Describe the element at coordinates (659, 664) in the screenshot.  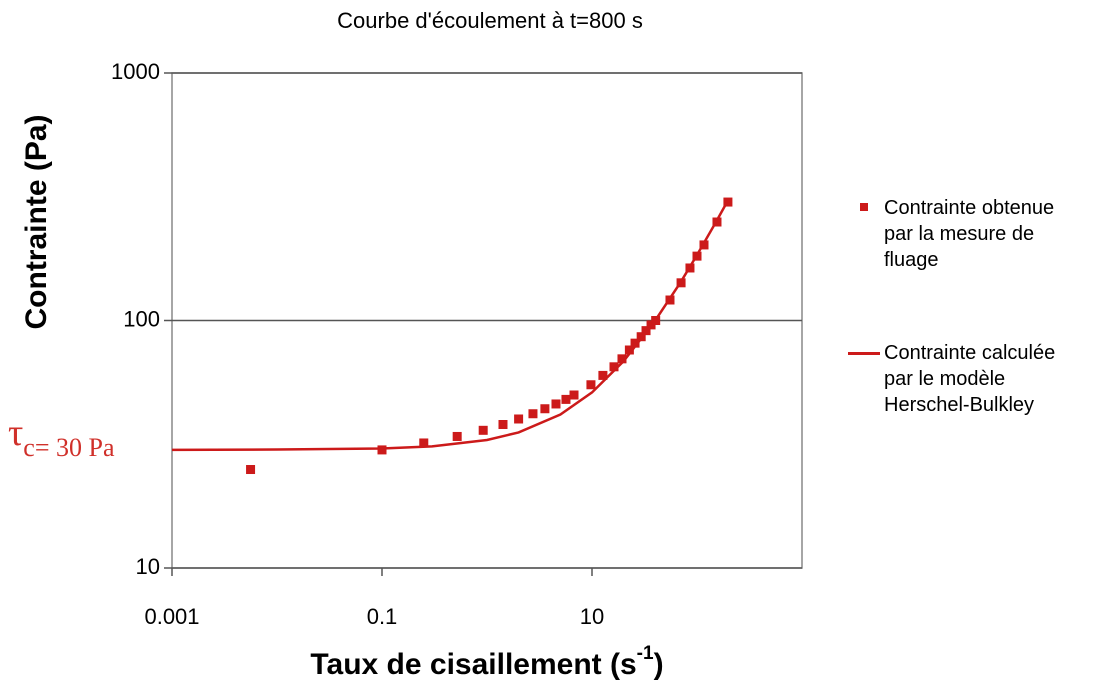
I see `x-axis-label-part: )` at that location.